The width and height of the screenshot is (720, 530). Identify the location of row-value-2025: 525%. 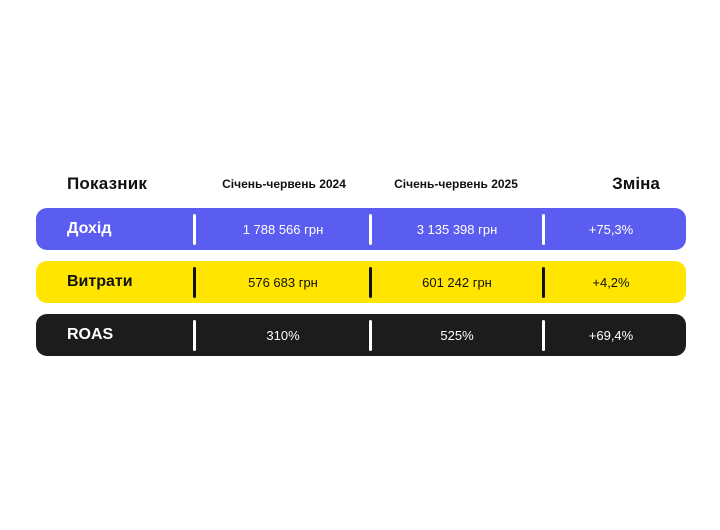
(457, 335).